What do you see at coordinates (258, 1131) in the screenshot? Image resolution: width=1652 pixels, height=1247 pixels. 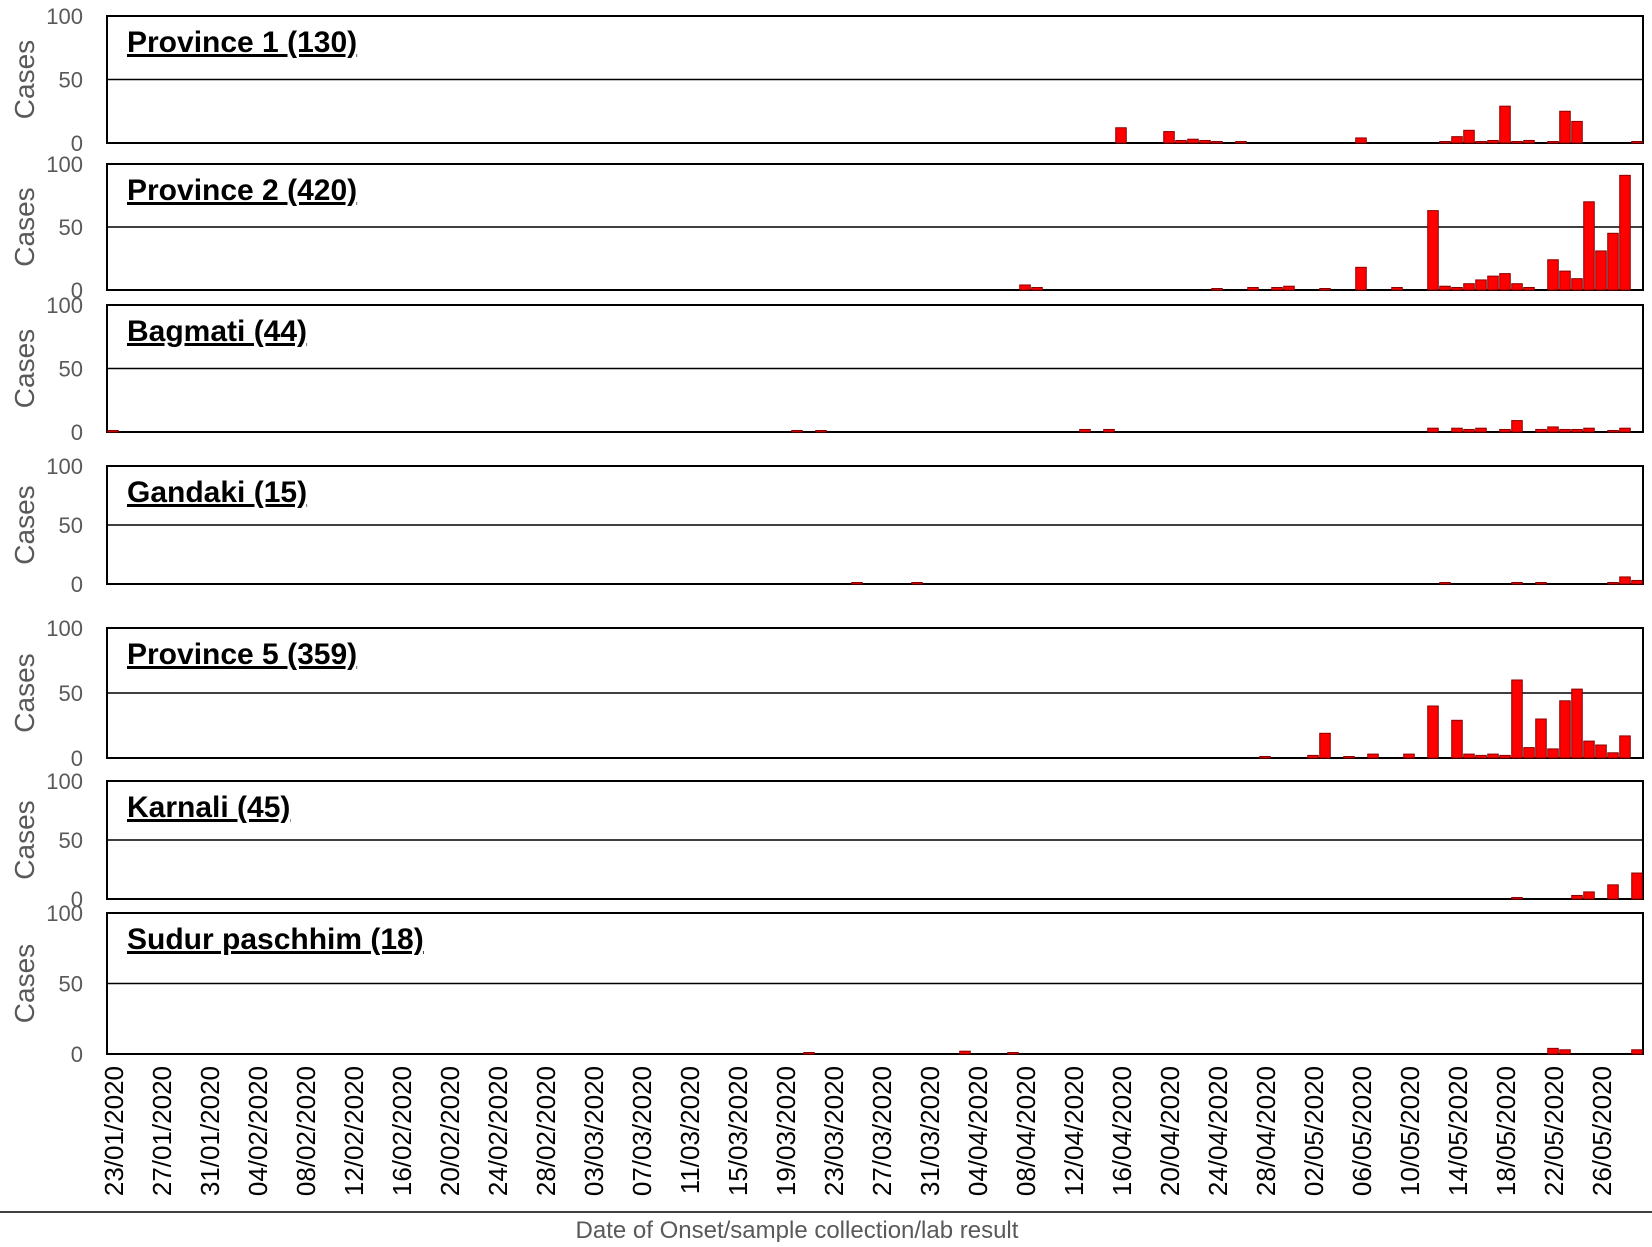 I see `x-tick-label: 04/02/2020` at bounding box center [258, 1131].